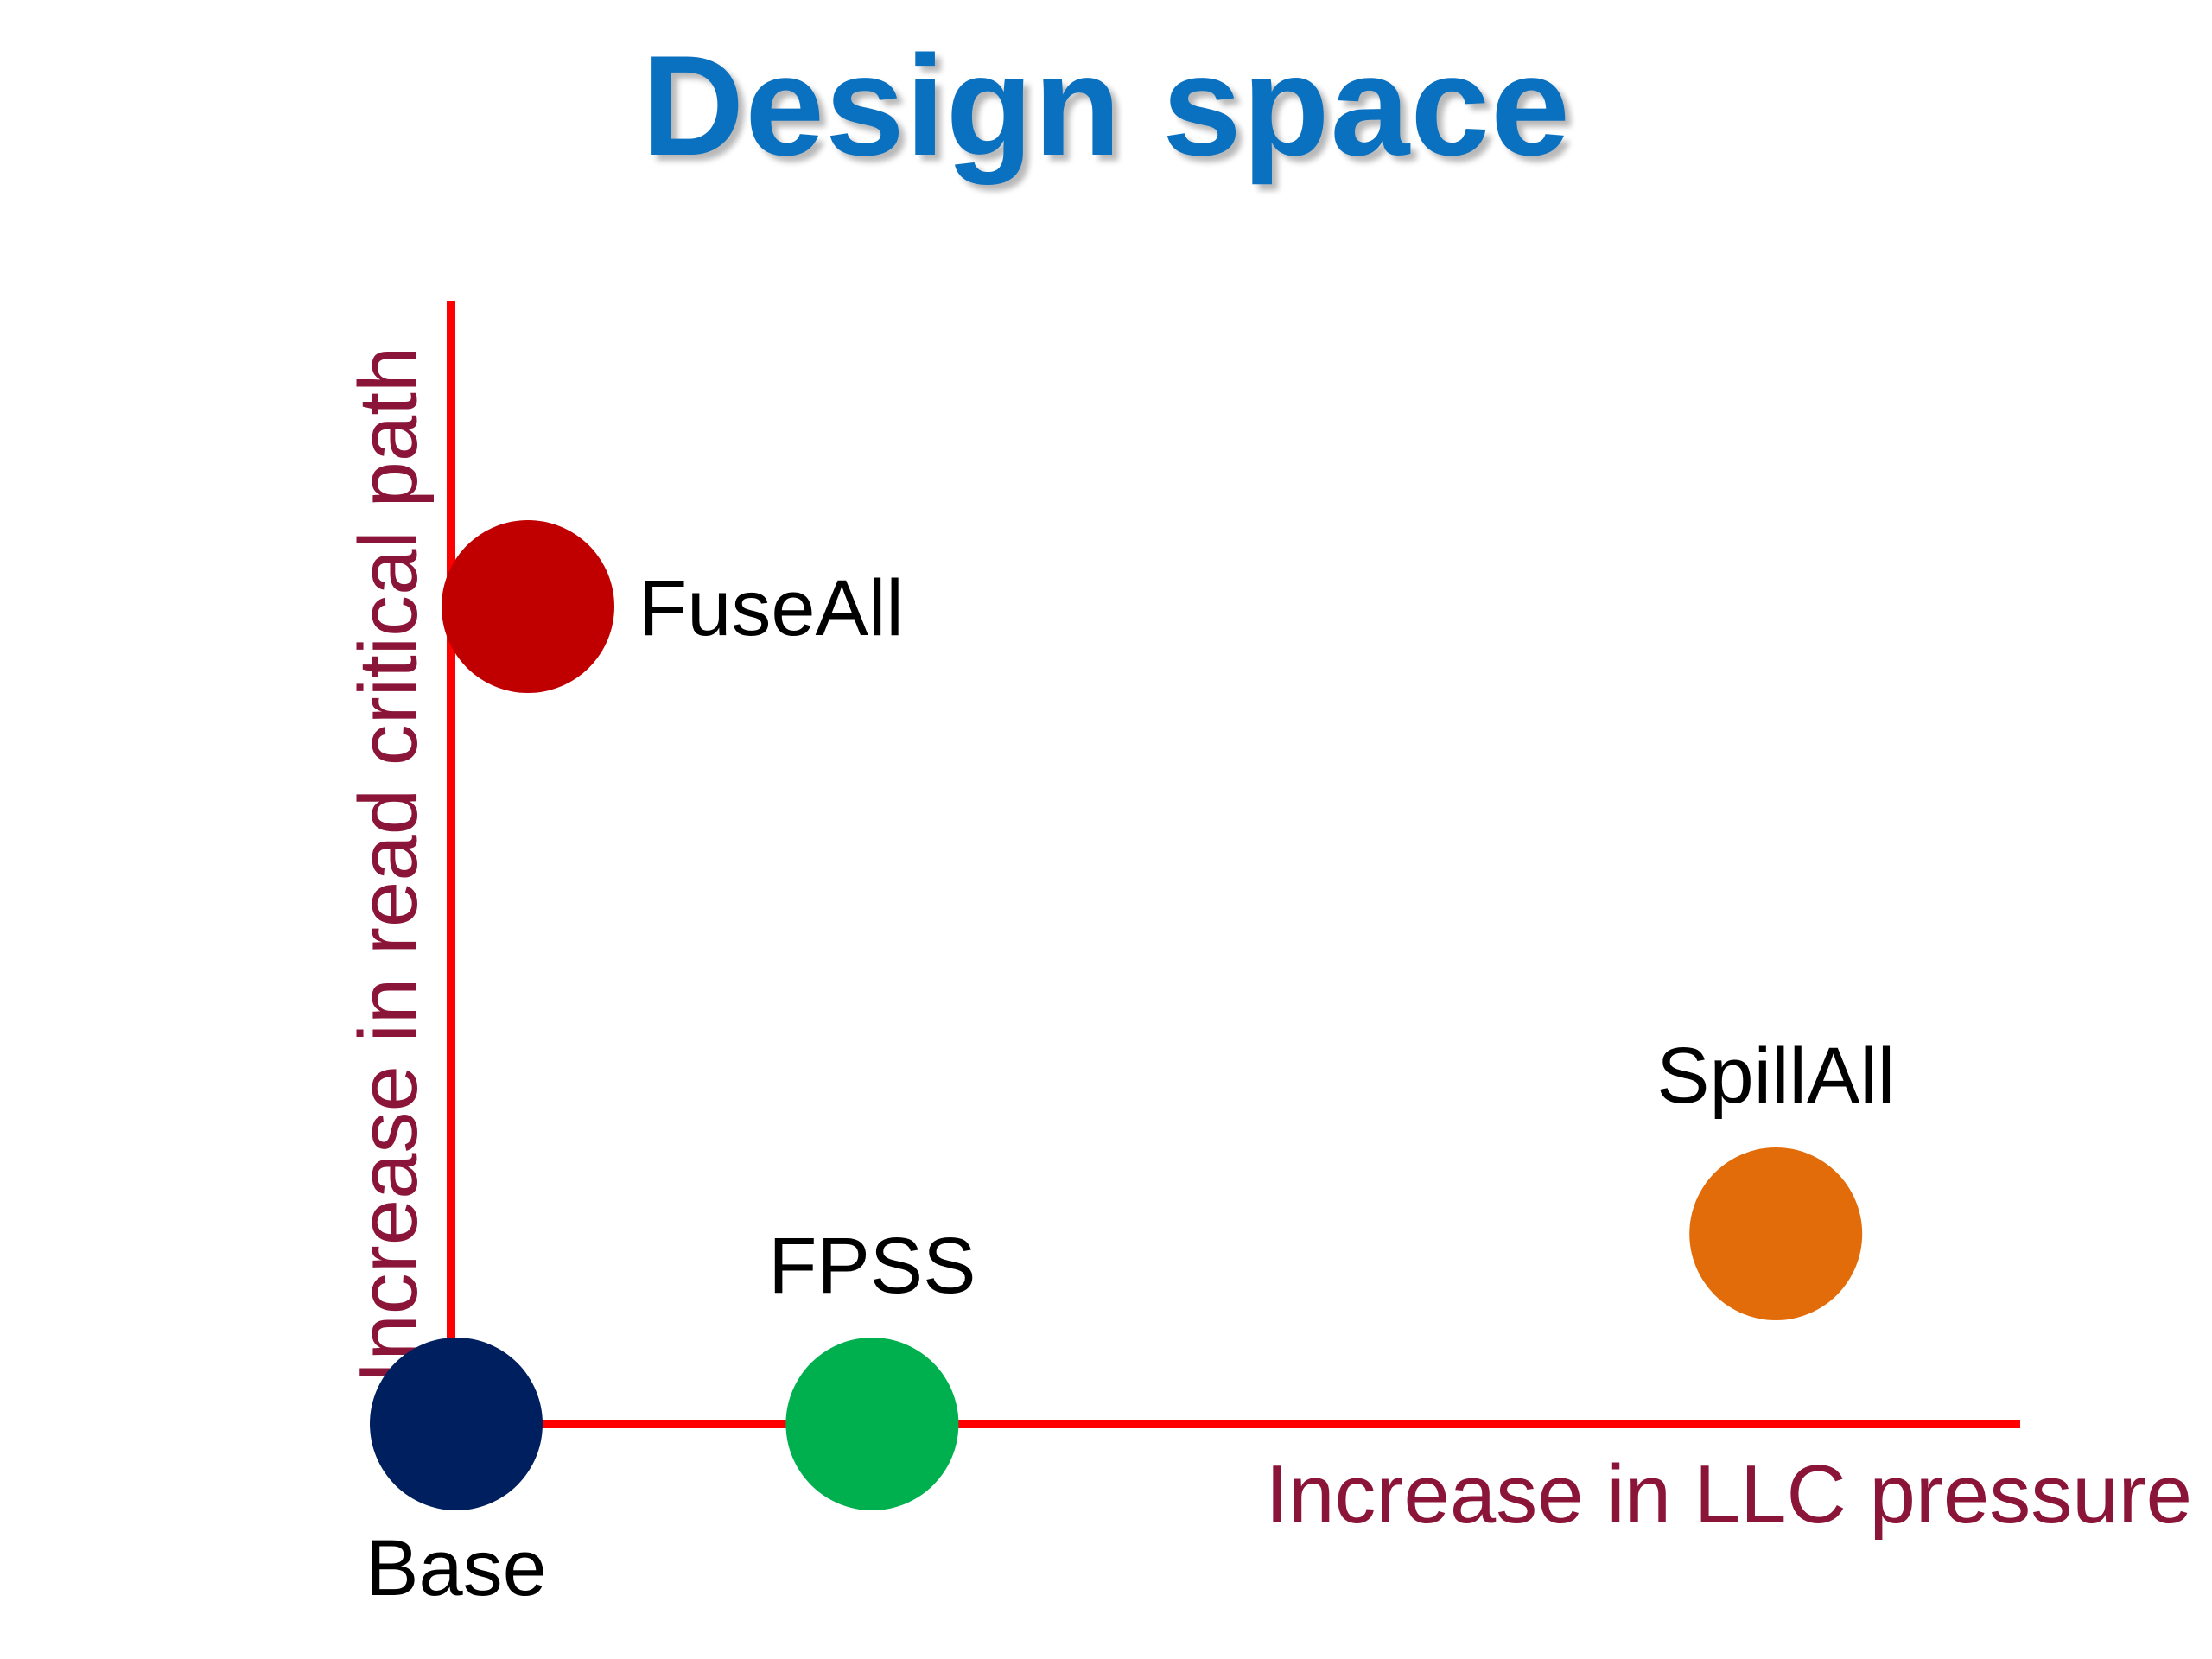  What do you see at coordinates (872, 1266) in the screenshot?
I see `point-label-fpss: FPSS` at bounding box center [872, 1266].